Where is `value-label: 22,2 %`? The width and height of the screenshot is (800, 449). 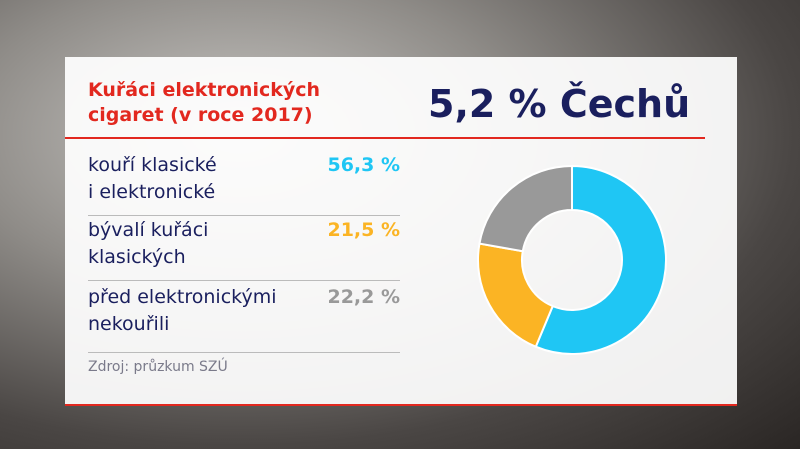 value-label: 22,2 % is located at coordinates (363, 297).